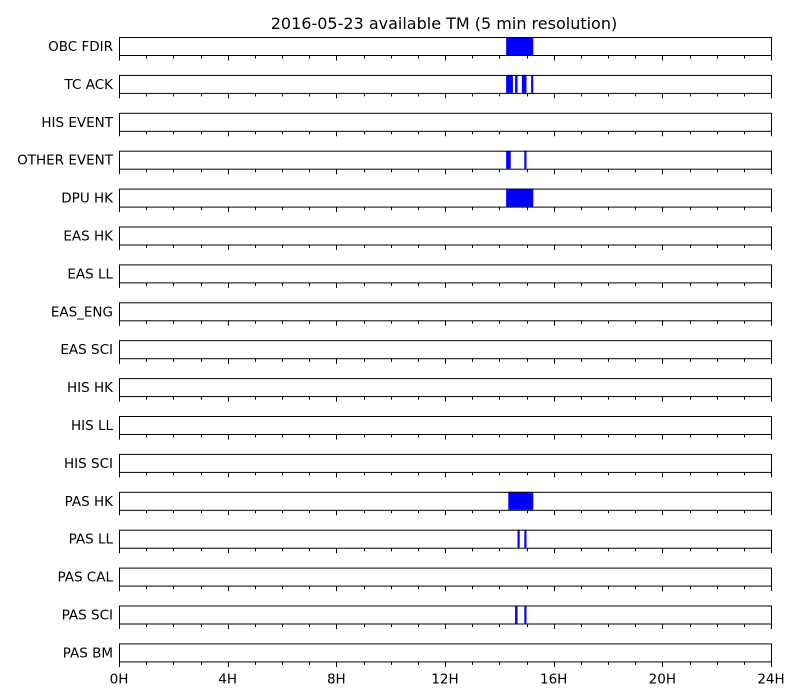  I want to click on timeline-row-dpu-hk: DPU HK, so click(416, 200).